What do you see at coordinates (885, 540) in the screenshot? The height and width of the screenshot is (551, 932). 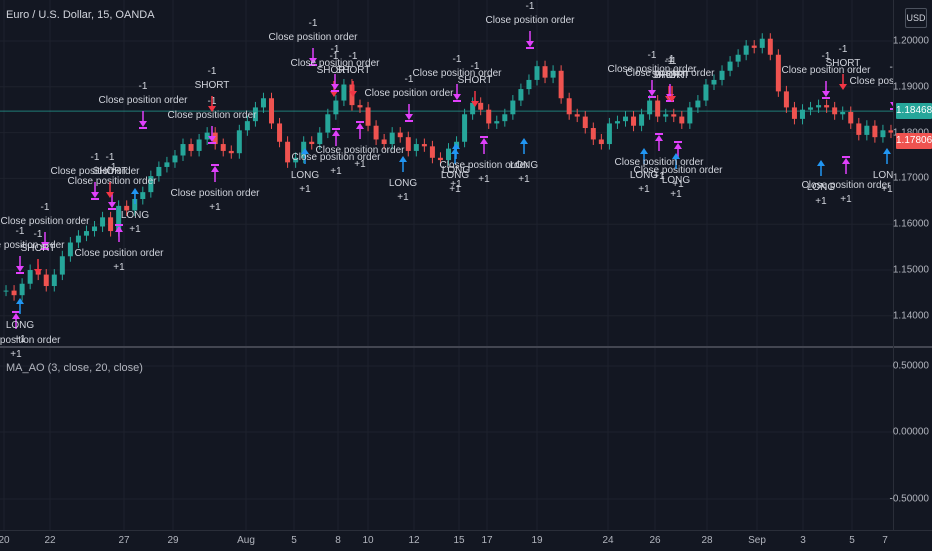 I see `time-tick-label: 7` at bounding box center [885, 540].